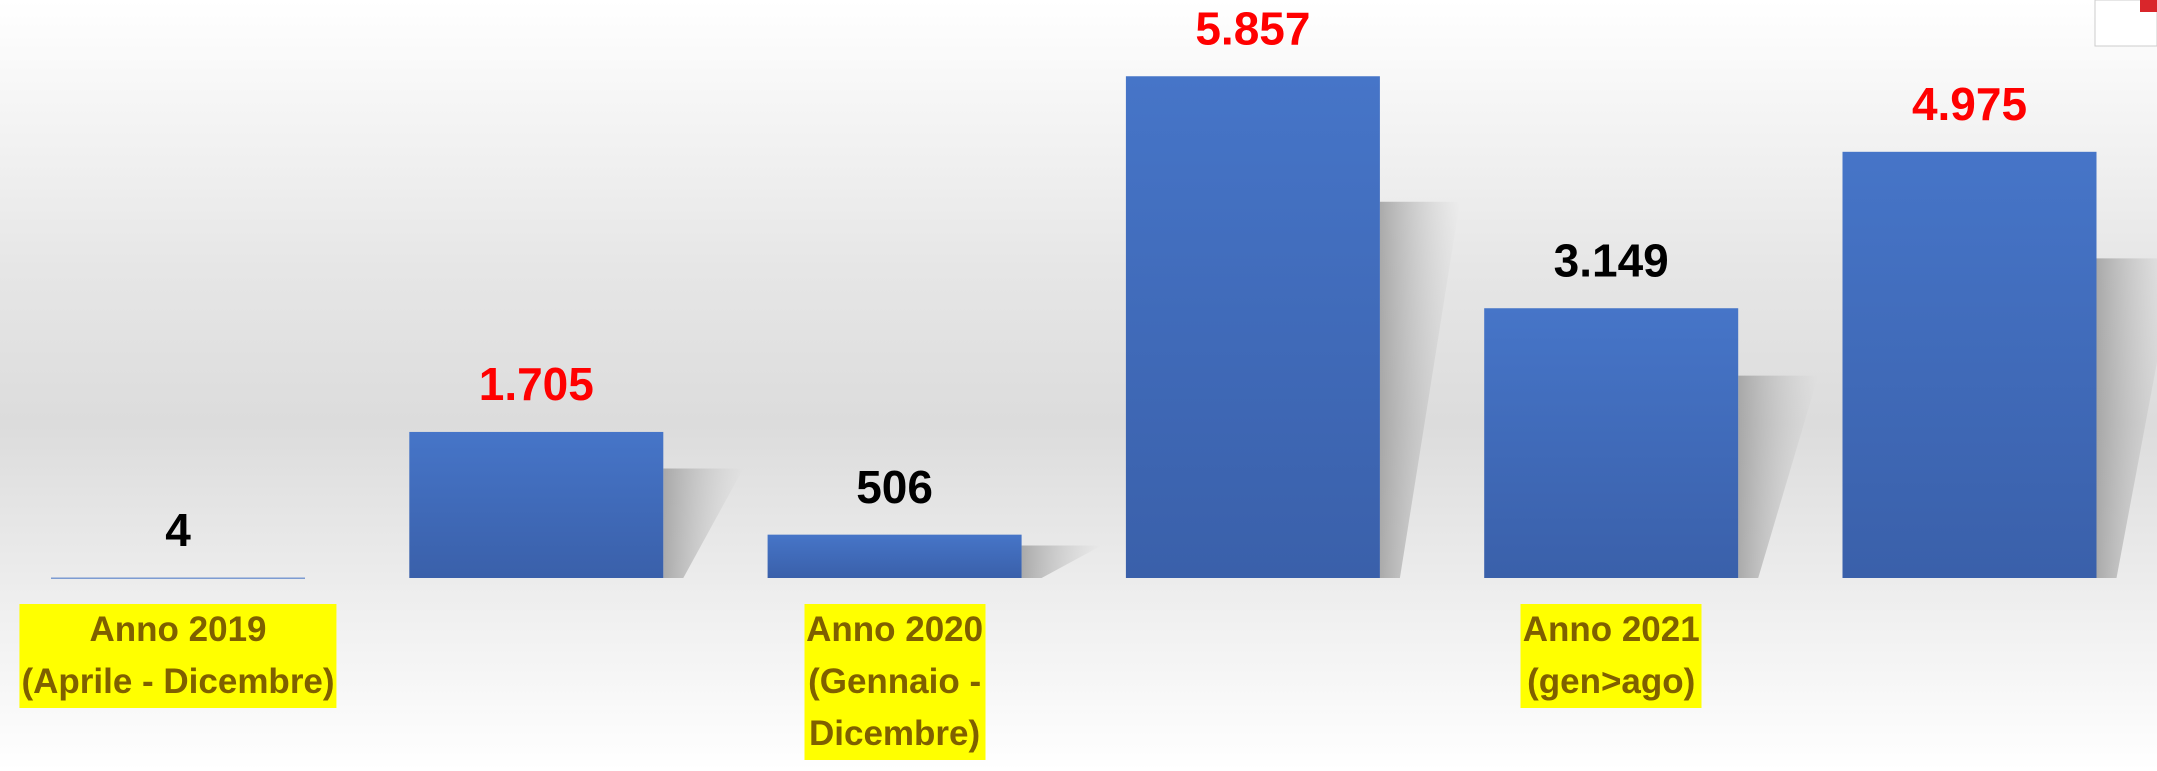 The width and height of the screenshot is (2157, 771). I want to click on value-label: 3.149, so click(1611, 260).